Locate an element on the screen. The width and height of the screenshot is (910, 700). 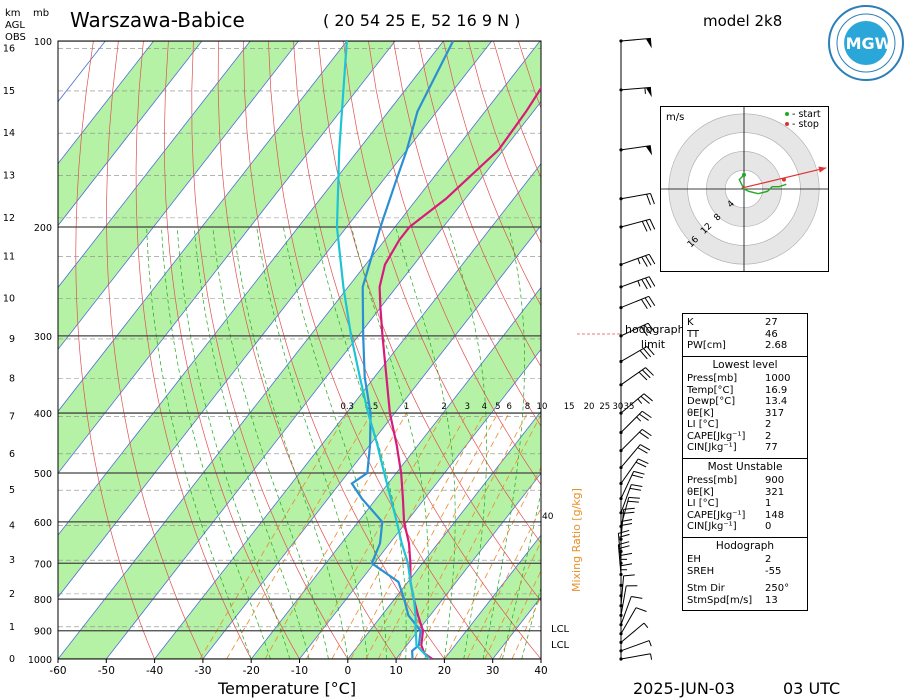
hodograph-limit-line1: hodograph is located at coordinates (655, 329).